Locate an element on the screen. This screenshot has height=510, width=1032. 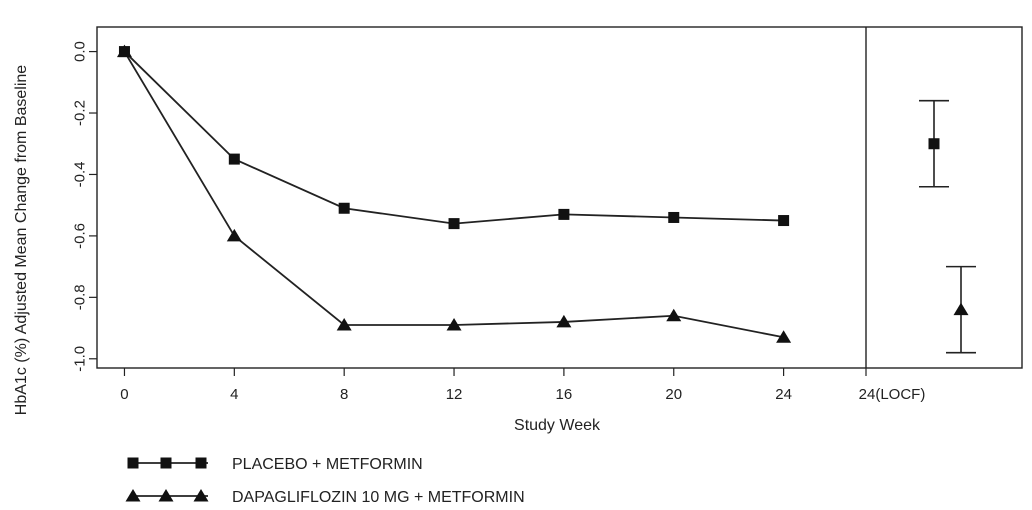
x-tick-label: 4 is located at coordinates (234, 394).